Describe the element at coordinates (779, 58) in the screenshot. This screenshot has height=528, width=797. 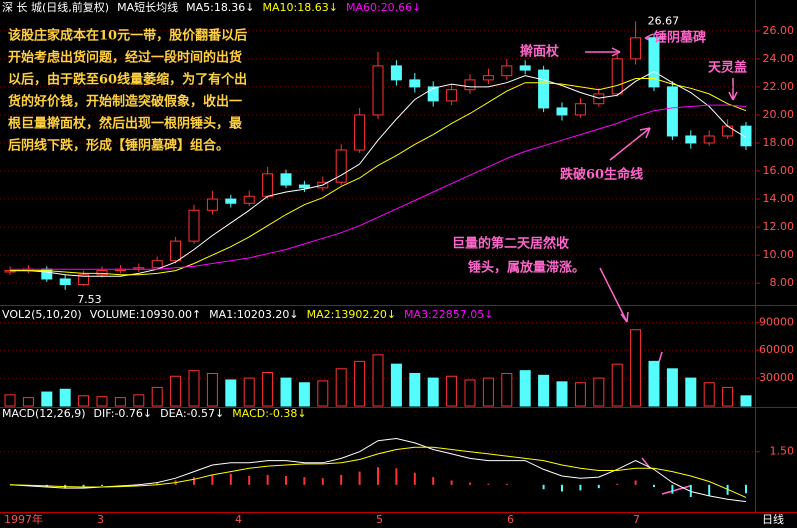
I see `y-tick-label: 24.00` at that location.